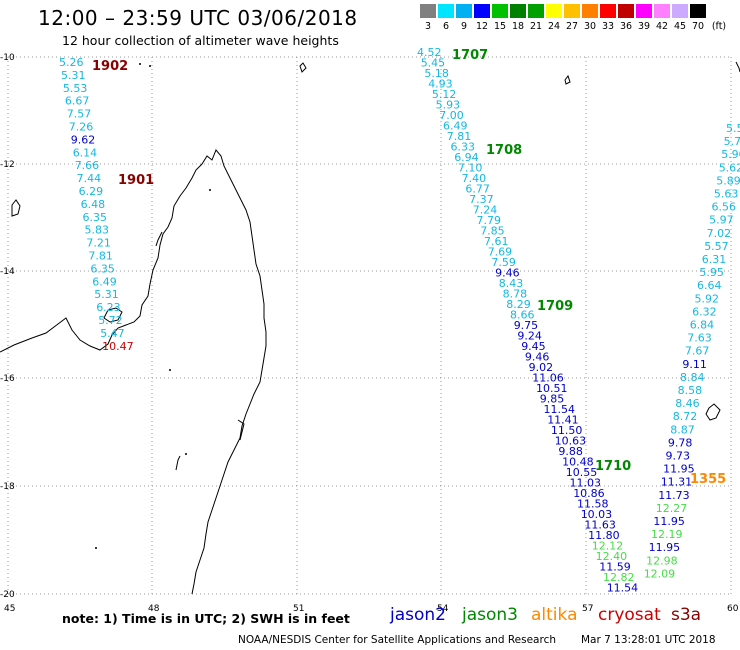  What do you see at coordinates (507, 273) in the screenshot?
I see `wave-height-reading: 9.46` at bounding box center [507, 273].